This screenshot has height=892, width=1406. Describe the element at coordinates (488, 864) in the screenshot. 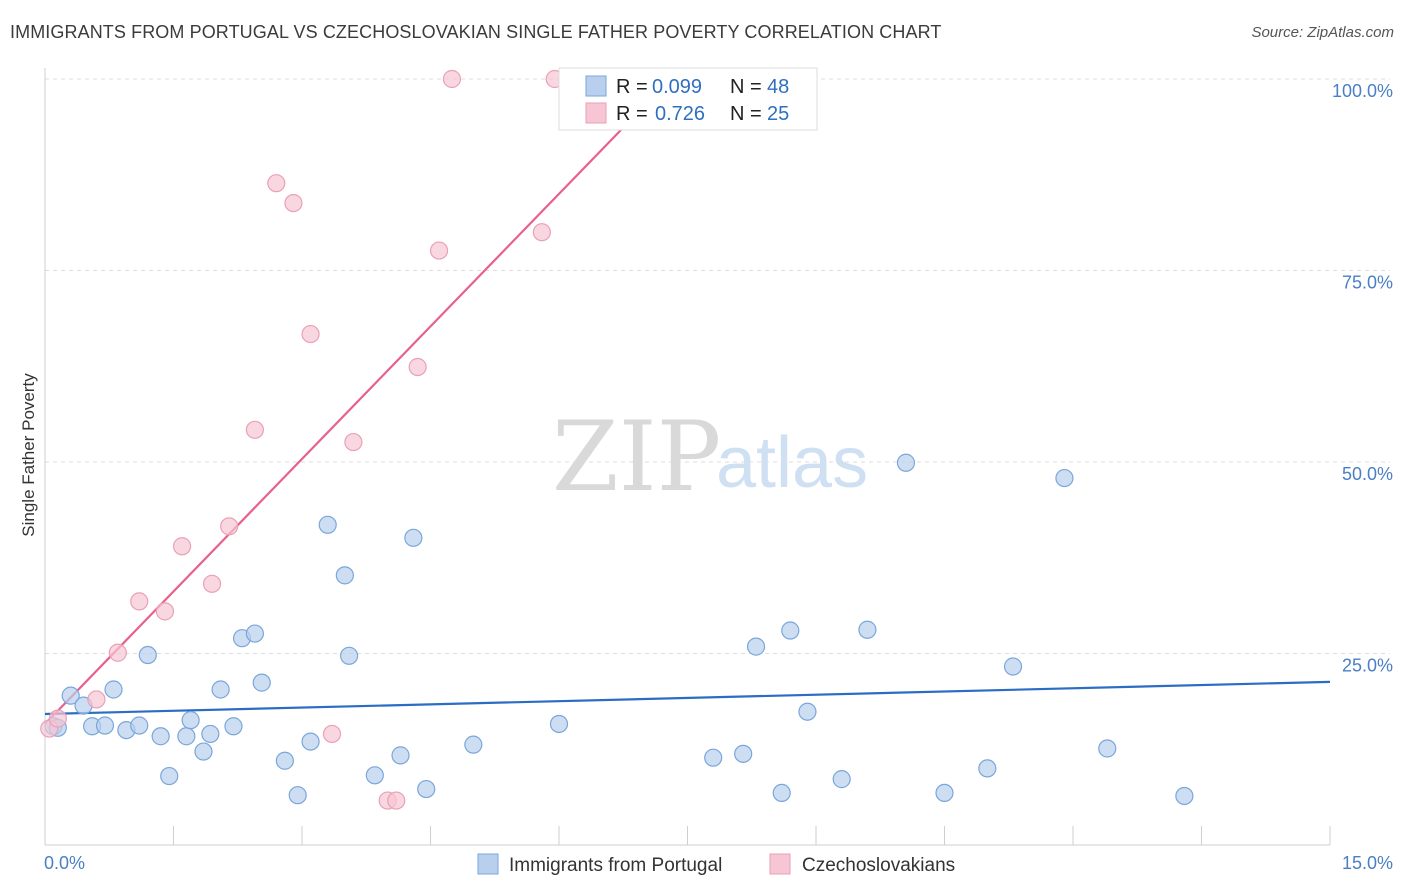

I see `legend-swatch-portugal` at that location.